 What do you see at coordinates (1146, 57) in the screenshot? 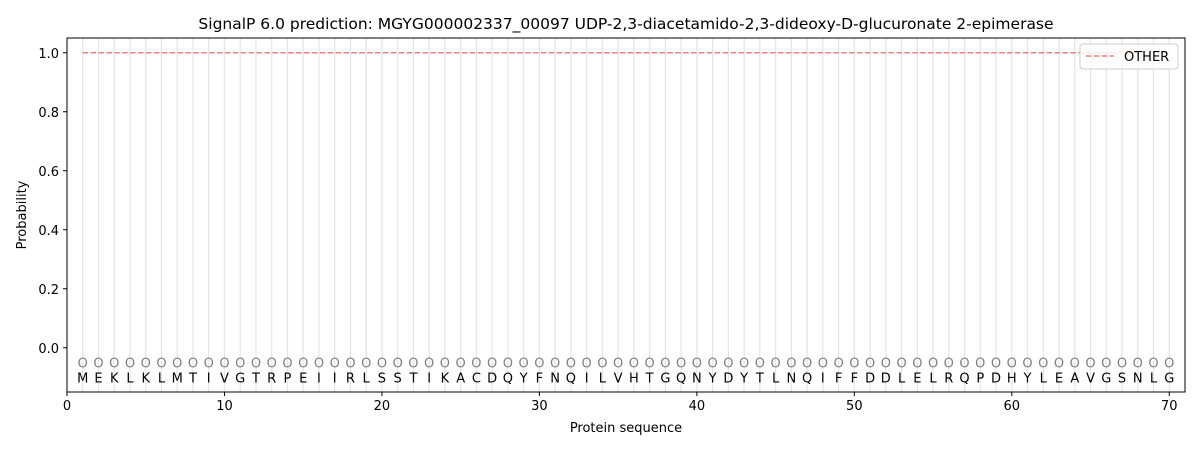
I see `legend-label-other: OTHER` at bounding box center [1146, 57].